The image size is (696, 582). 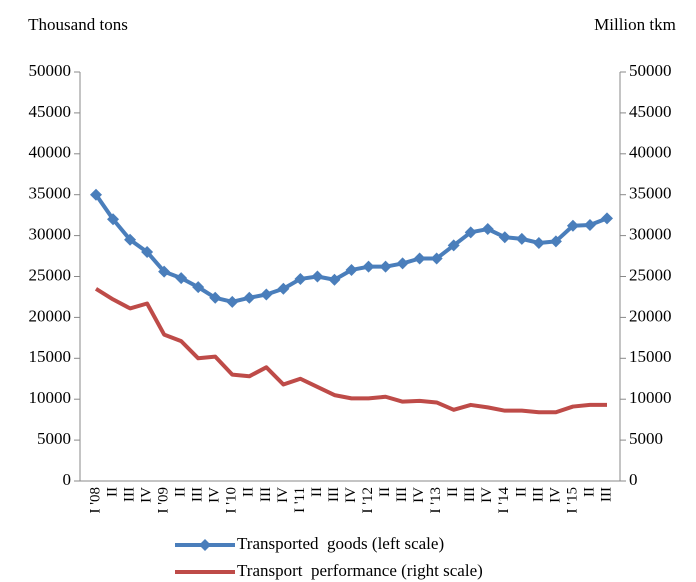 What do you see at coordinates (650, 111) in the screenshot?
I see `y2-tick-label: 45000` at bounding box center [650, 111].